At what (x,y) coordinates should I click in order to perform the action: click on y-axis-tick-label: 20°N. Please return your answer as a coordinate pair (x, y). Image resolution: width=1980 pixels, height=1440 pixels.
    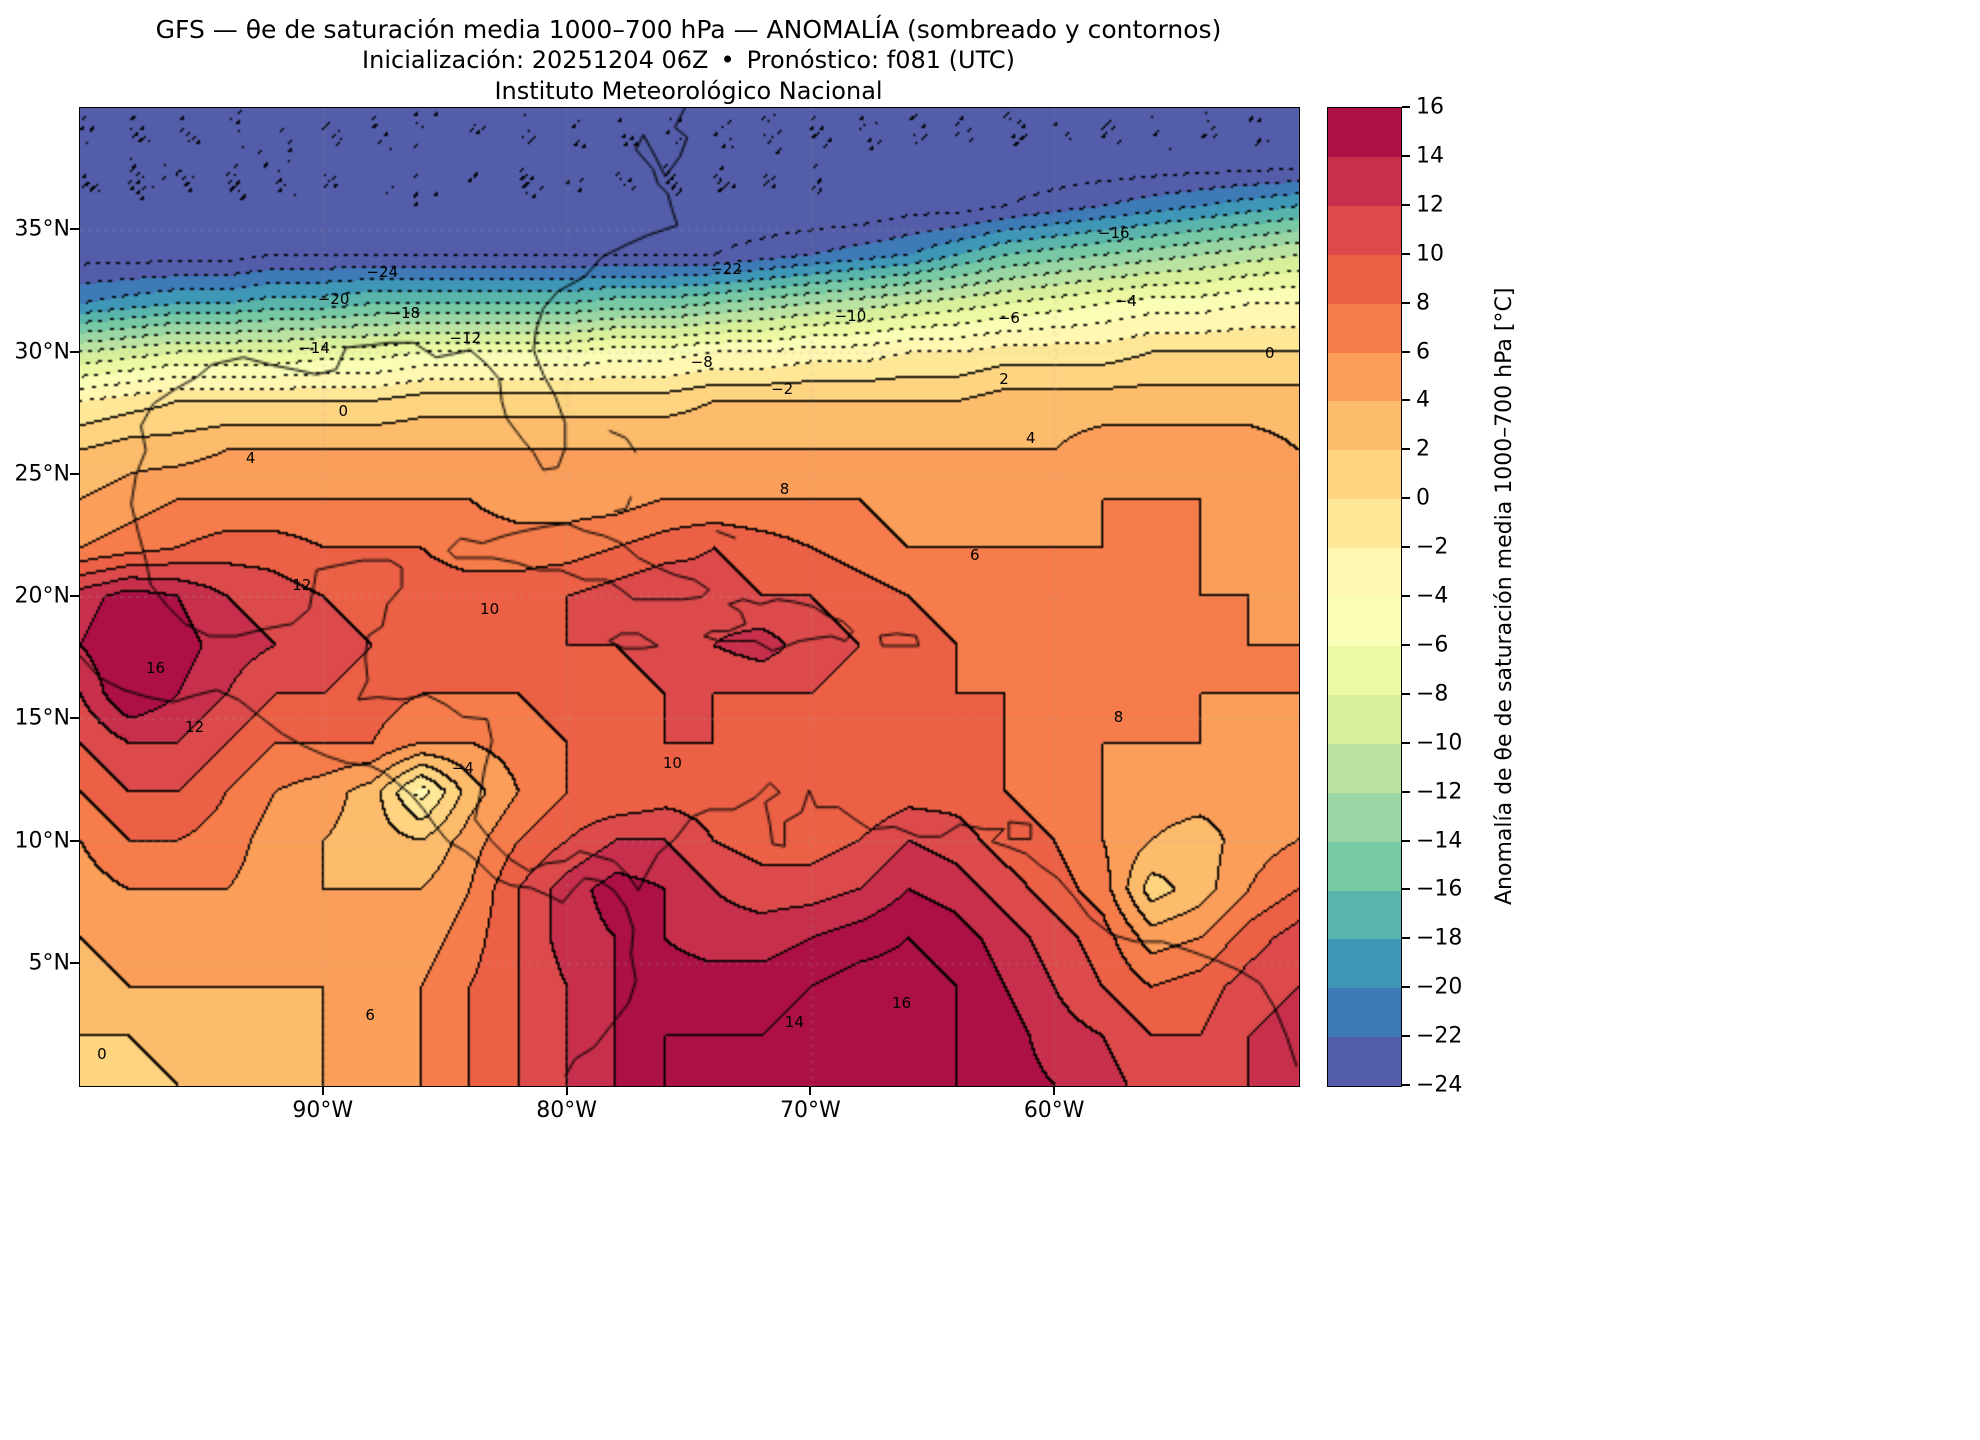
    Looking at the image, I should click on (42, 596).